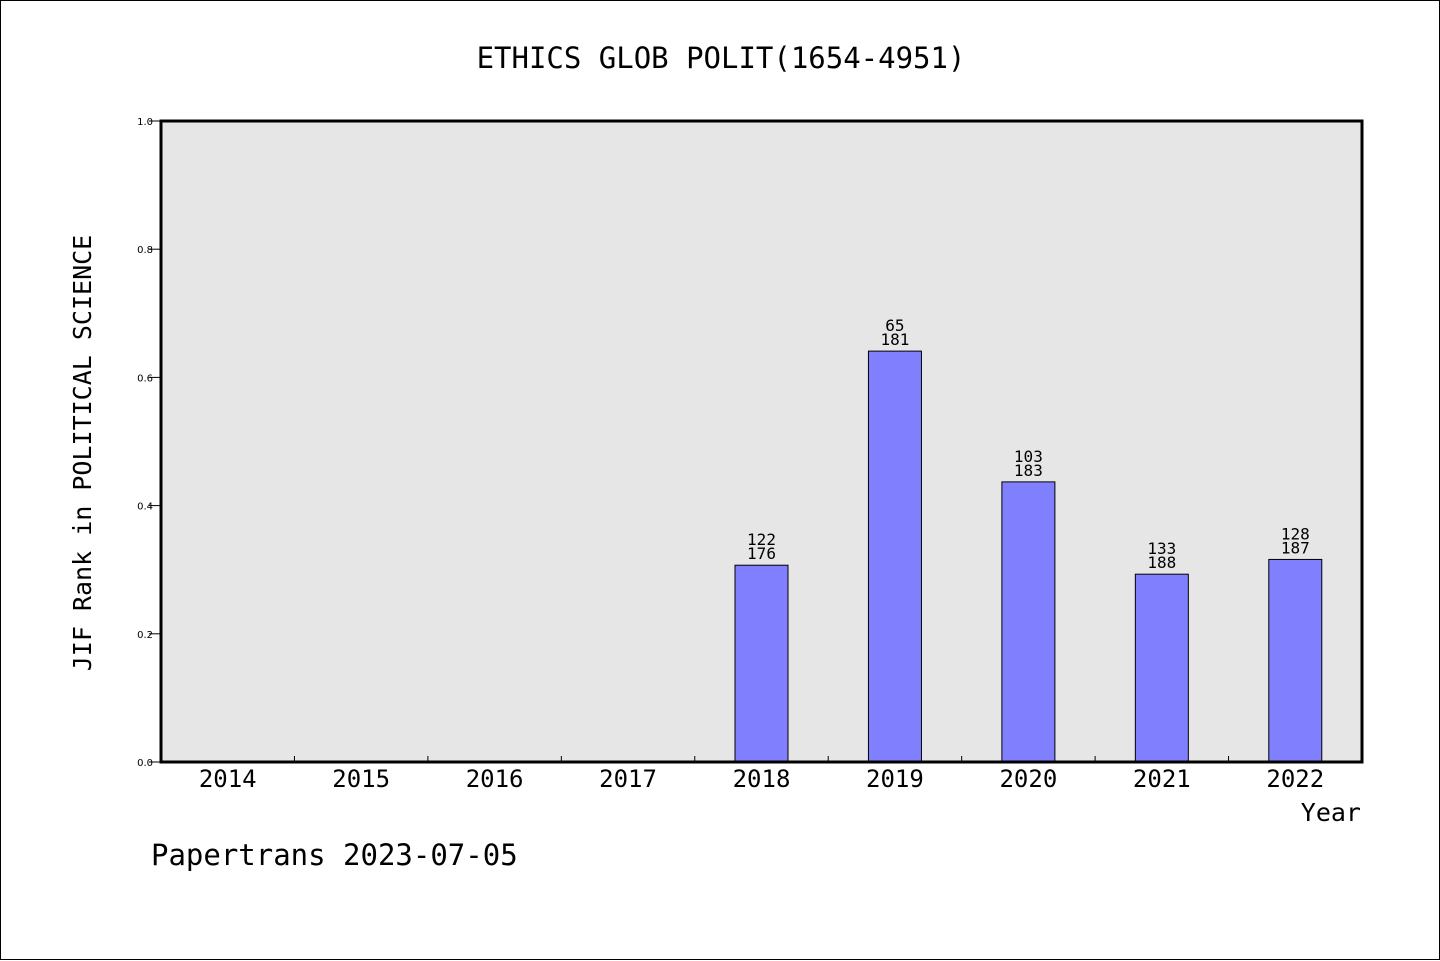 This screenshot has width=1440, height=961. I want to click on bar-label-total: 181, so click(894, 339).